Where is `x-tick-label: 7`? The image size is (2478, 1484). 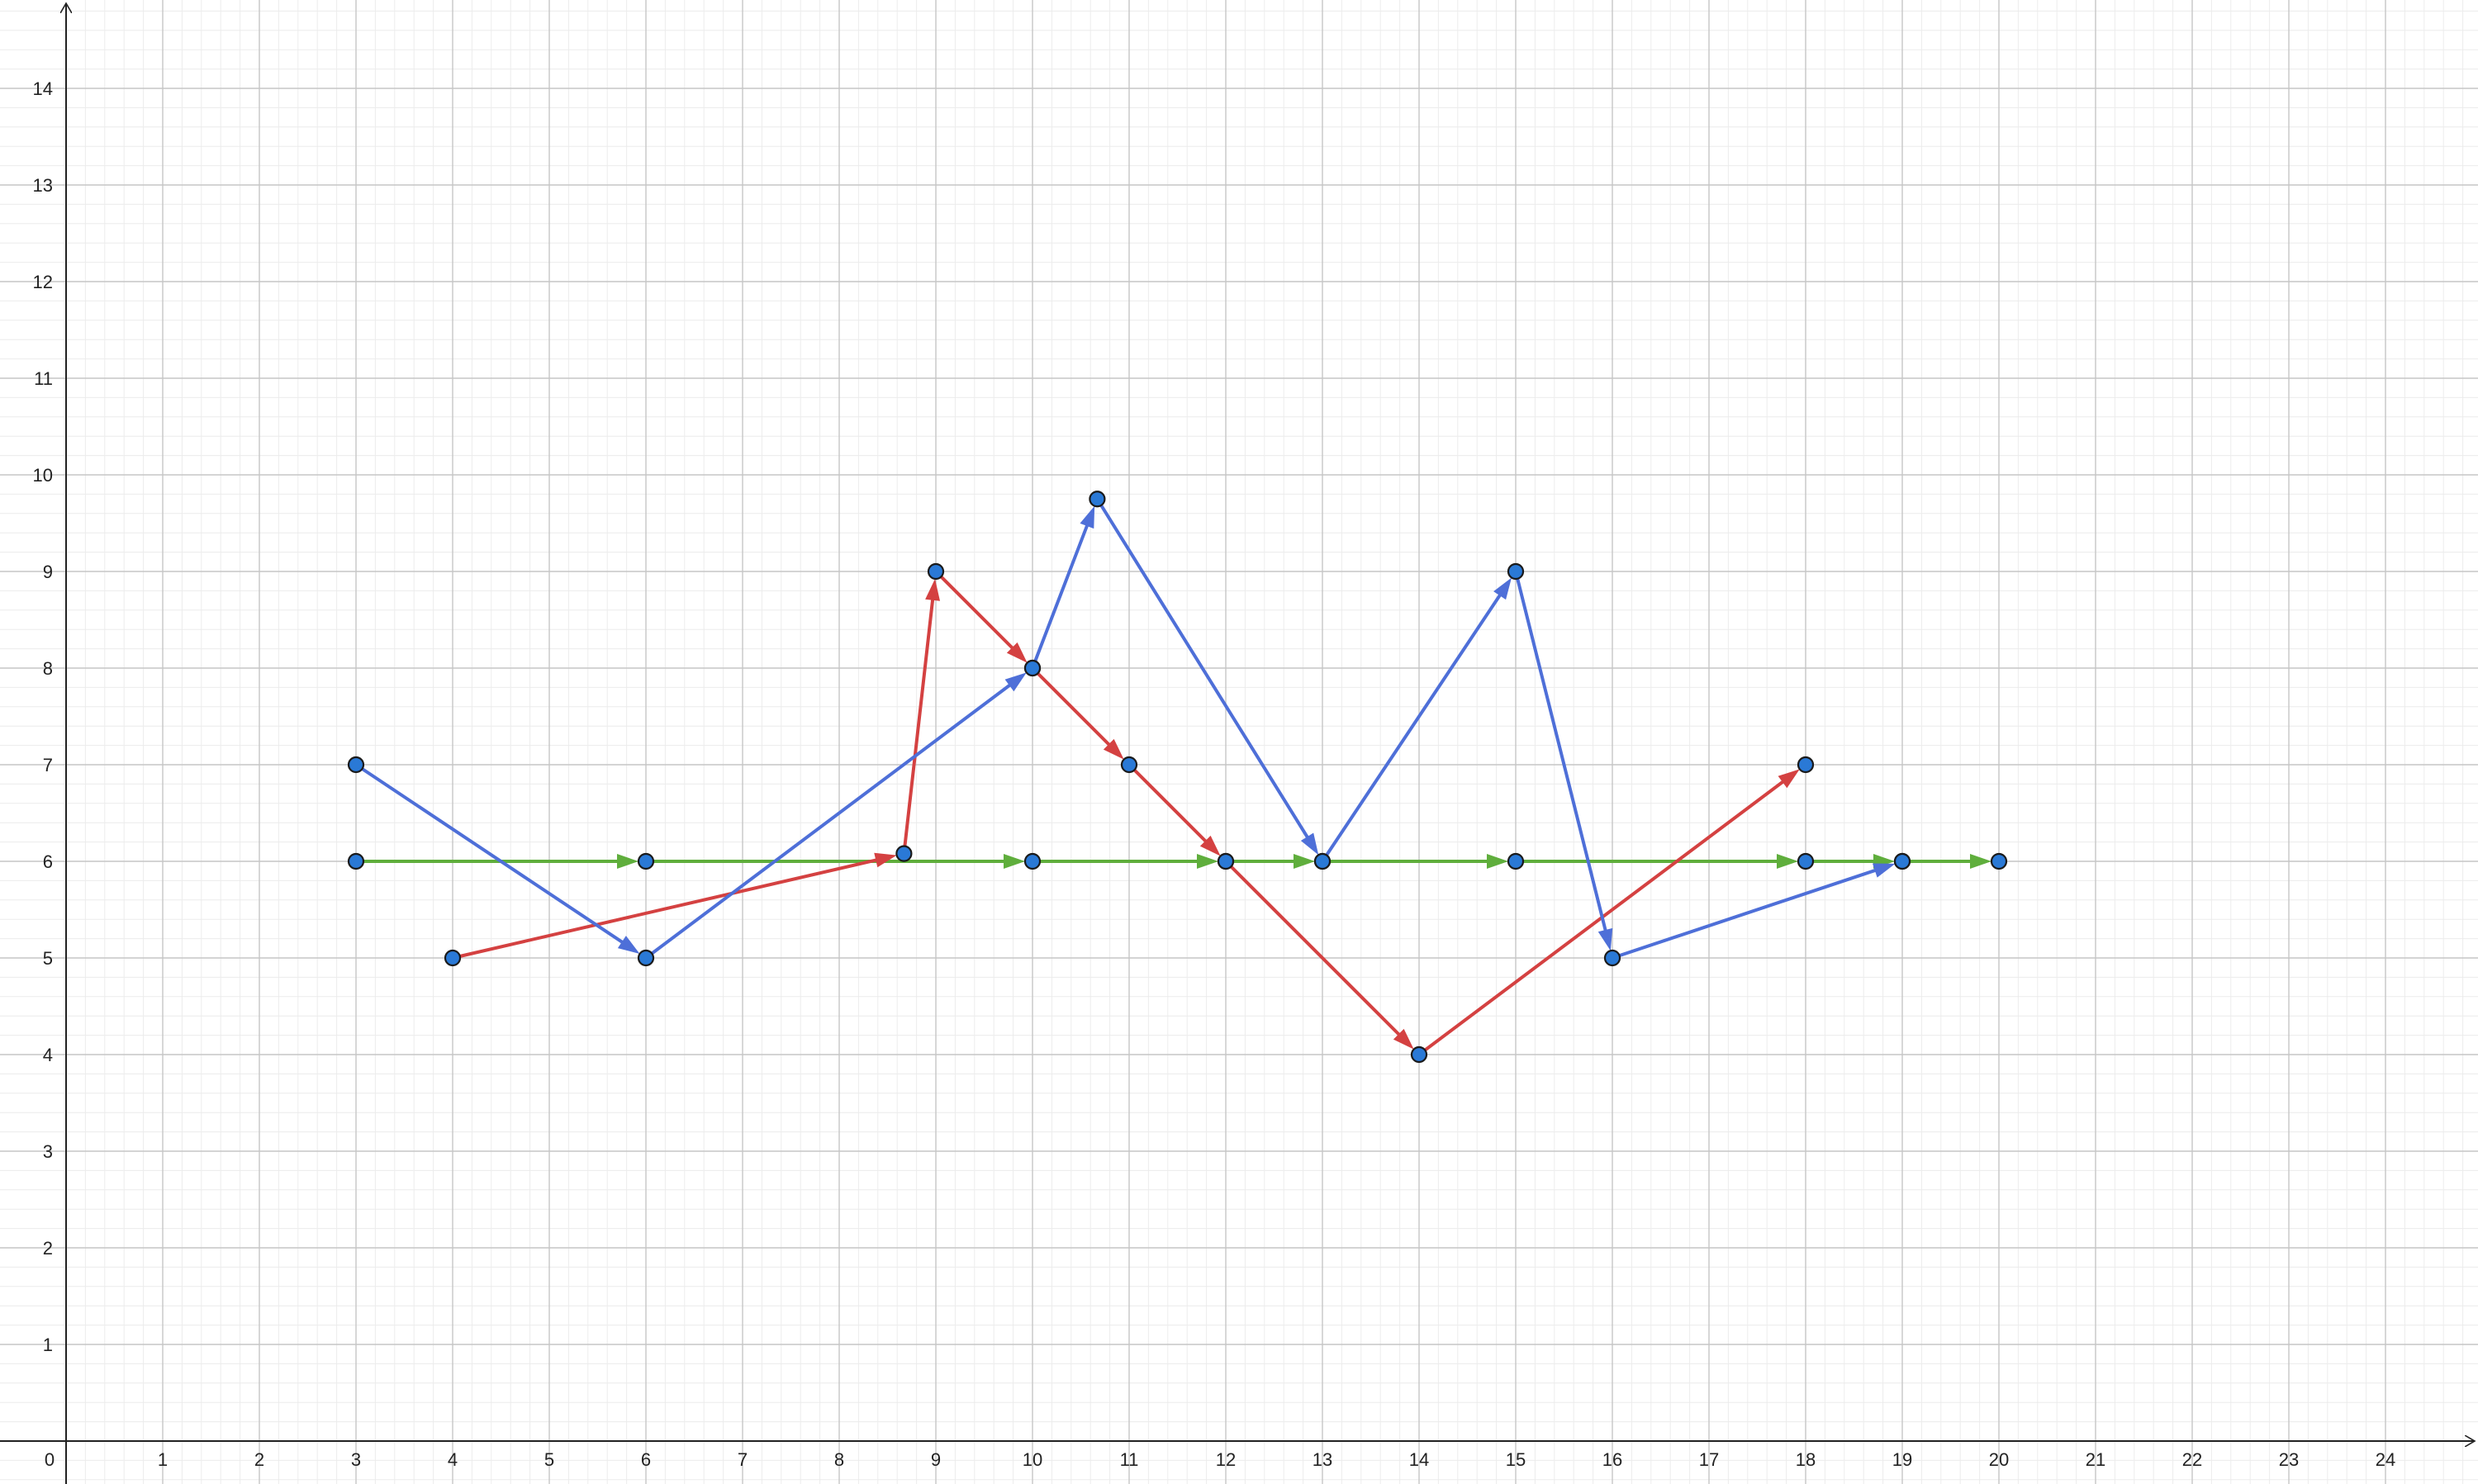
x-tick-label: 7 is located at coordinates (743, 1459).